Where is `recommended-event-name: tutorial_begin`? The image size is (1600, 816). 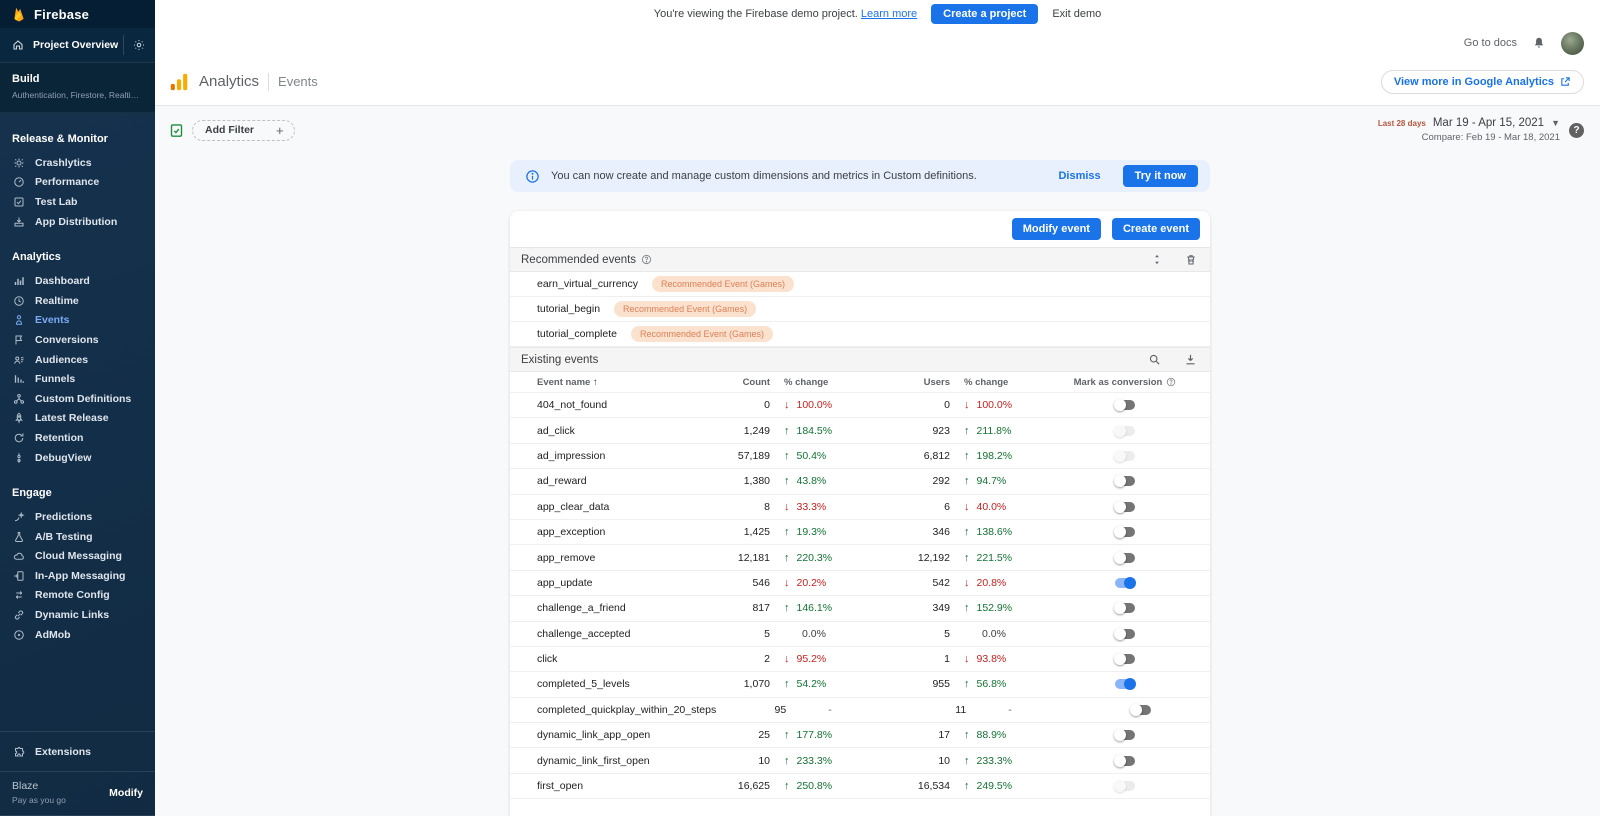
recommended-event-name: tutorial_begin is located at coordinates (569, 309).